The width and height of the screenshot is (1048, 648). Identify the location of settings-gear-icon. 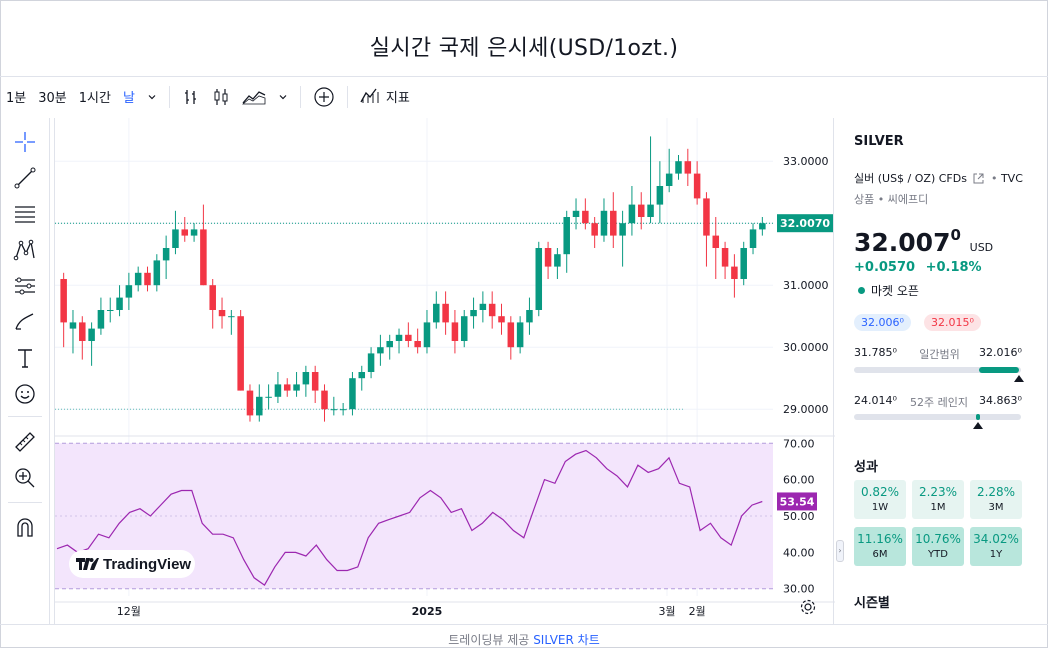
(808, 607).